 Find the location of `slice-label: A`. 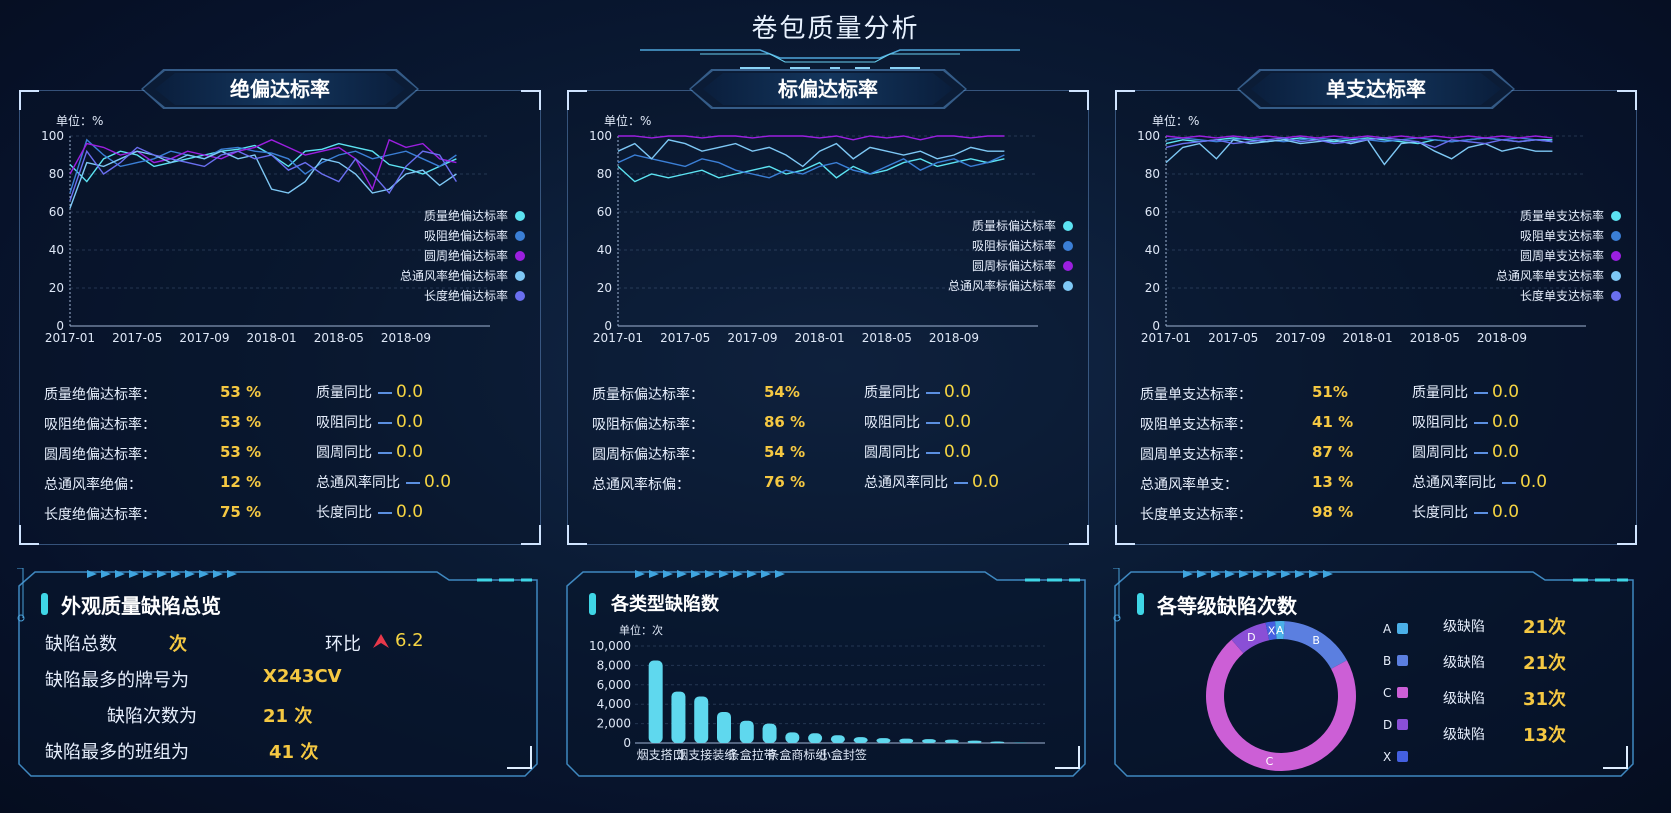

slice-label: A is located at coordinates (1280, 630).